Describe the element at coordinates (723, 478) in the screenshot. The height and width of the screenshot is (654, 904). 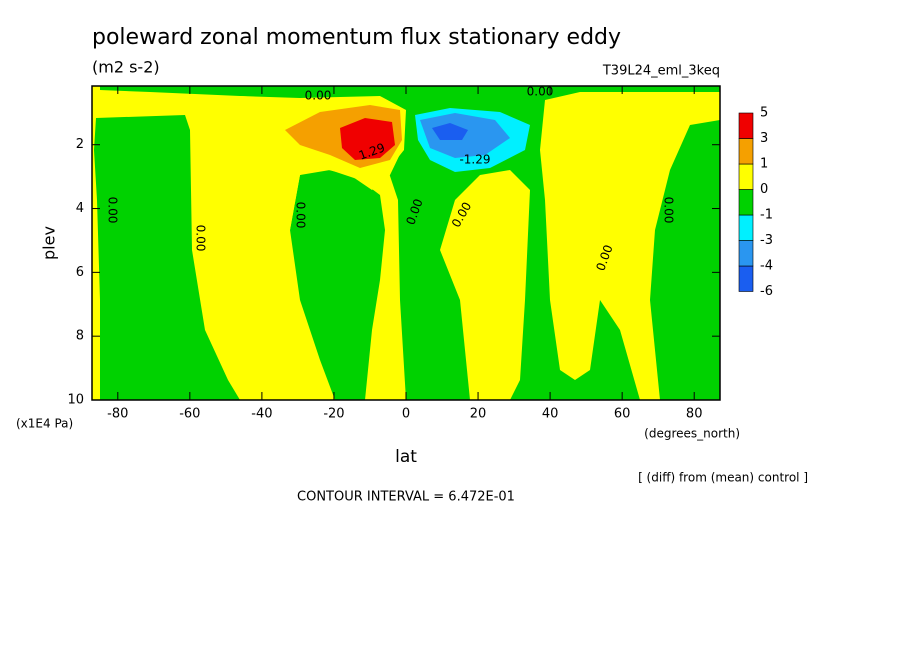
I see `note: [ (diff) from (mean) control ]` at that location.